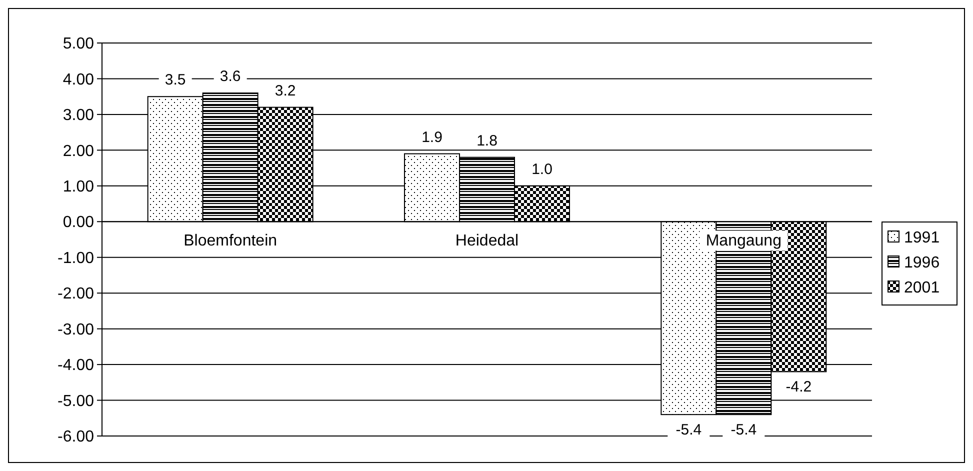 The height and width of the screenshot is (471, 973). I want to click on legend-label: 2001, so click(922, 288).